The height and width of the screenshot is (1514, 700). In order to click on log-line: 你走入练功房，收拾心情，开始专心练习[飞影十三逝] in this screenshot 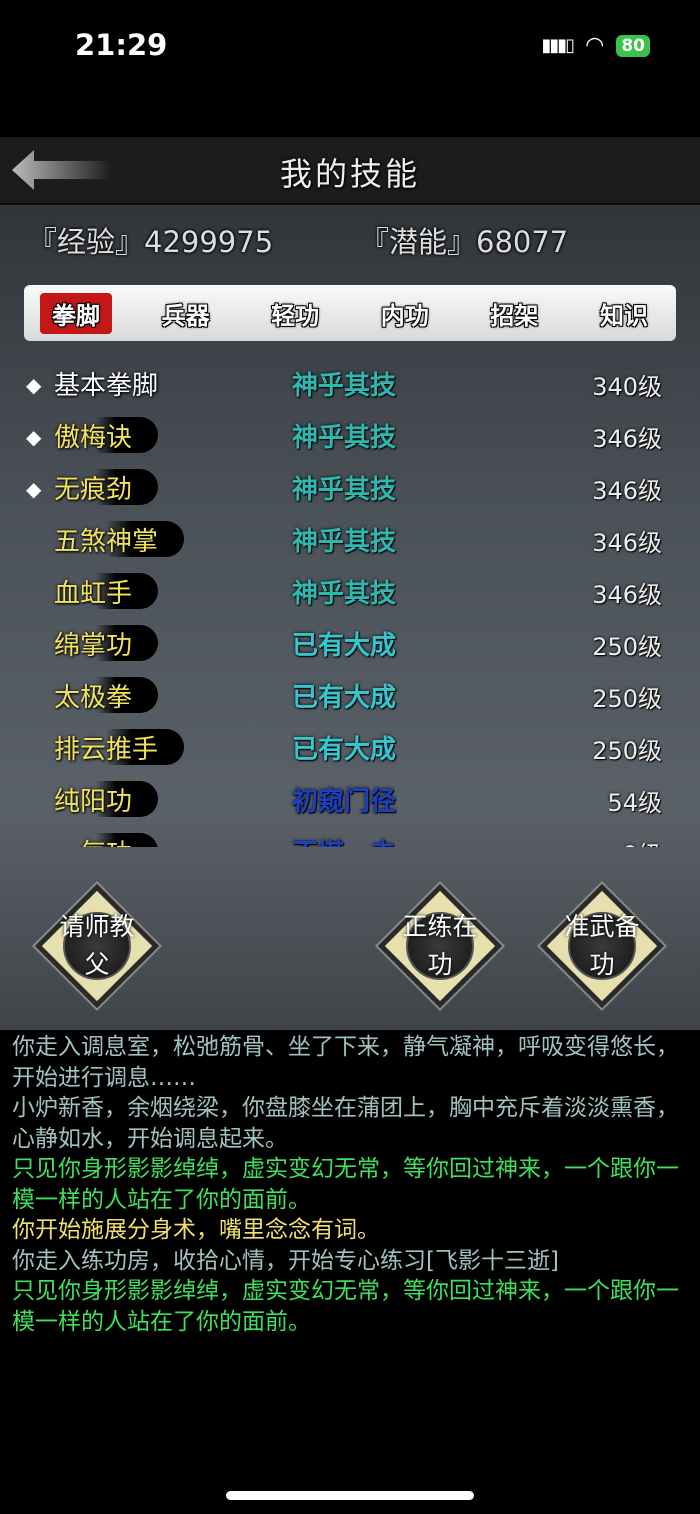, I will do `click(285, 1260)`.